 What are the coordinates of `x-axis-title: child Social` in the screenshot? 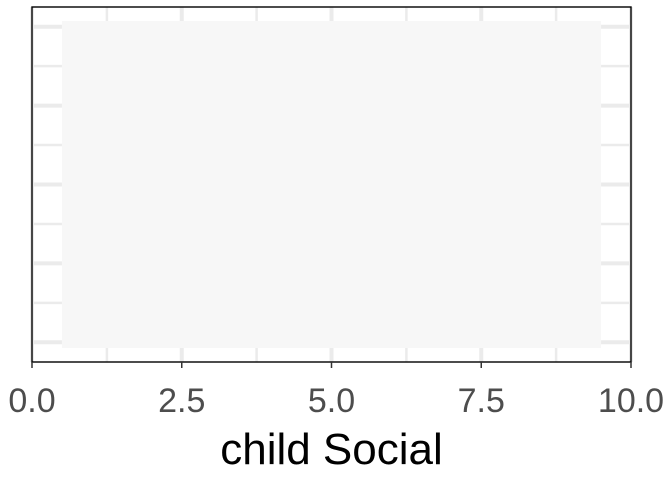 It's located at (331, 449).